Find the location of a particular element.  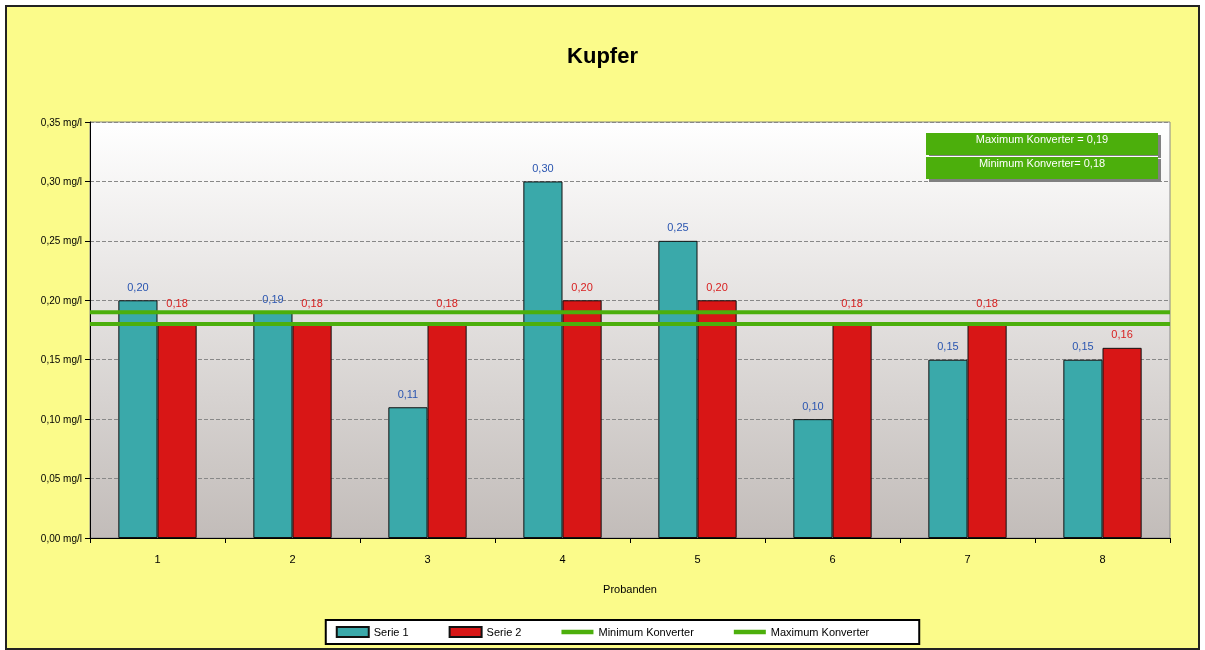

x-tick-label: 7 is located at coordinates (967, 558).